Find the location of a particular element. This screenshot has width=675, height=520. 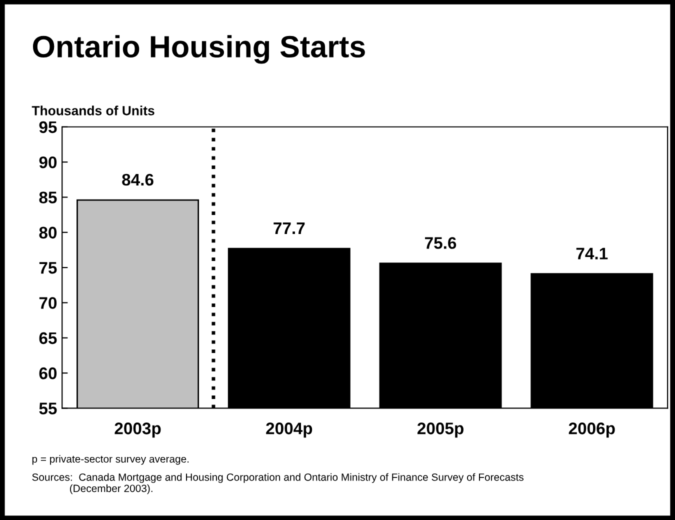

chart-title: Ontario Housing Starts is located at coordinates (198, 49).